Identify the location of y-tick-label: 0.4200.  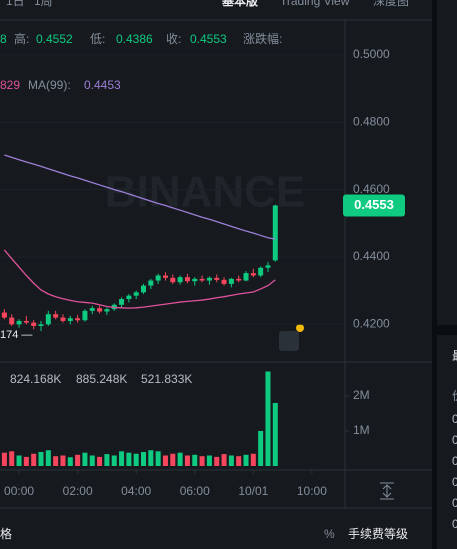
(371, 323).